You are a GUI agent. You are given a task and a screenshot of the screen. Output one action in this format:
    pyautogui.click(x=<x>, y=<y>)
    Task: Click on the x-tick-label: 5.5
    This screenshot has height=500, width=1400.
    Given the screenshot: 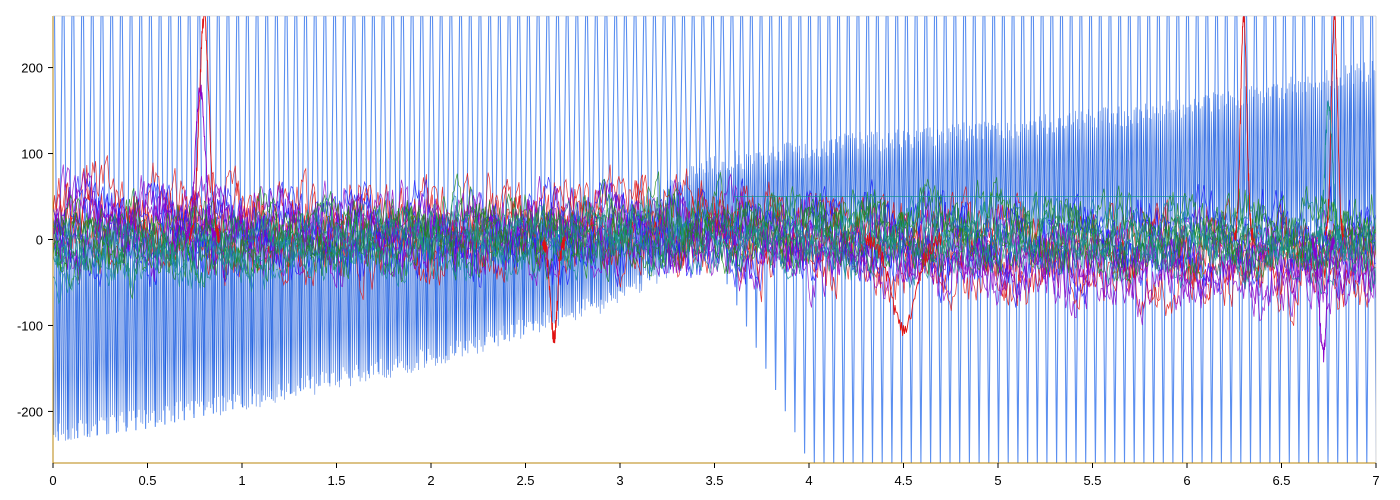 What is the action you would take?
    pyautogui.click(x=1092, y=480)
    